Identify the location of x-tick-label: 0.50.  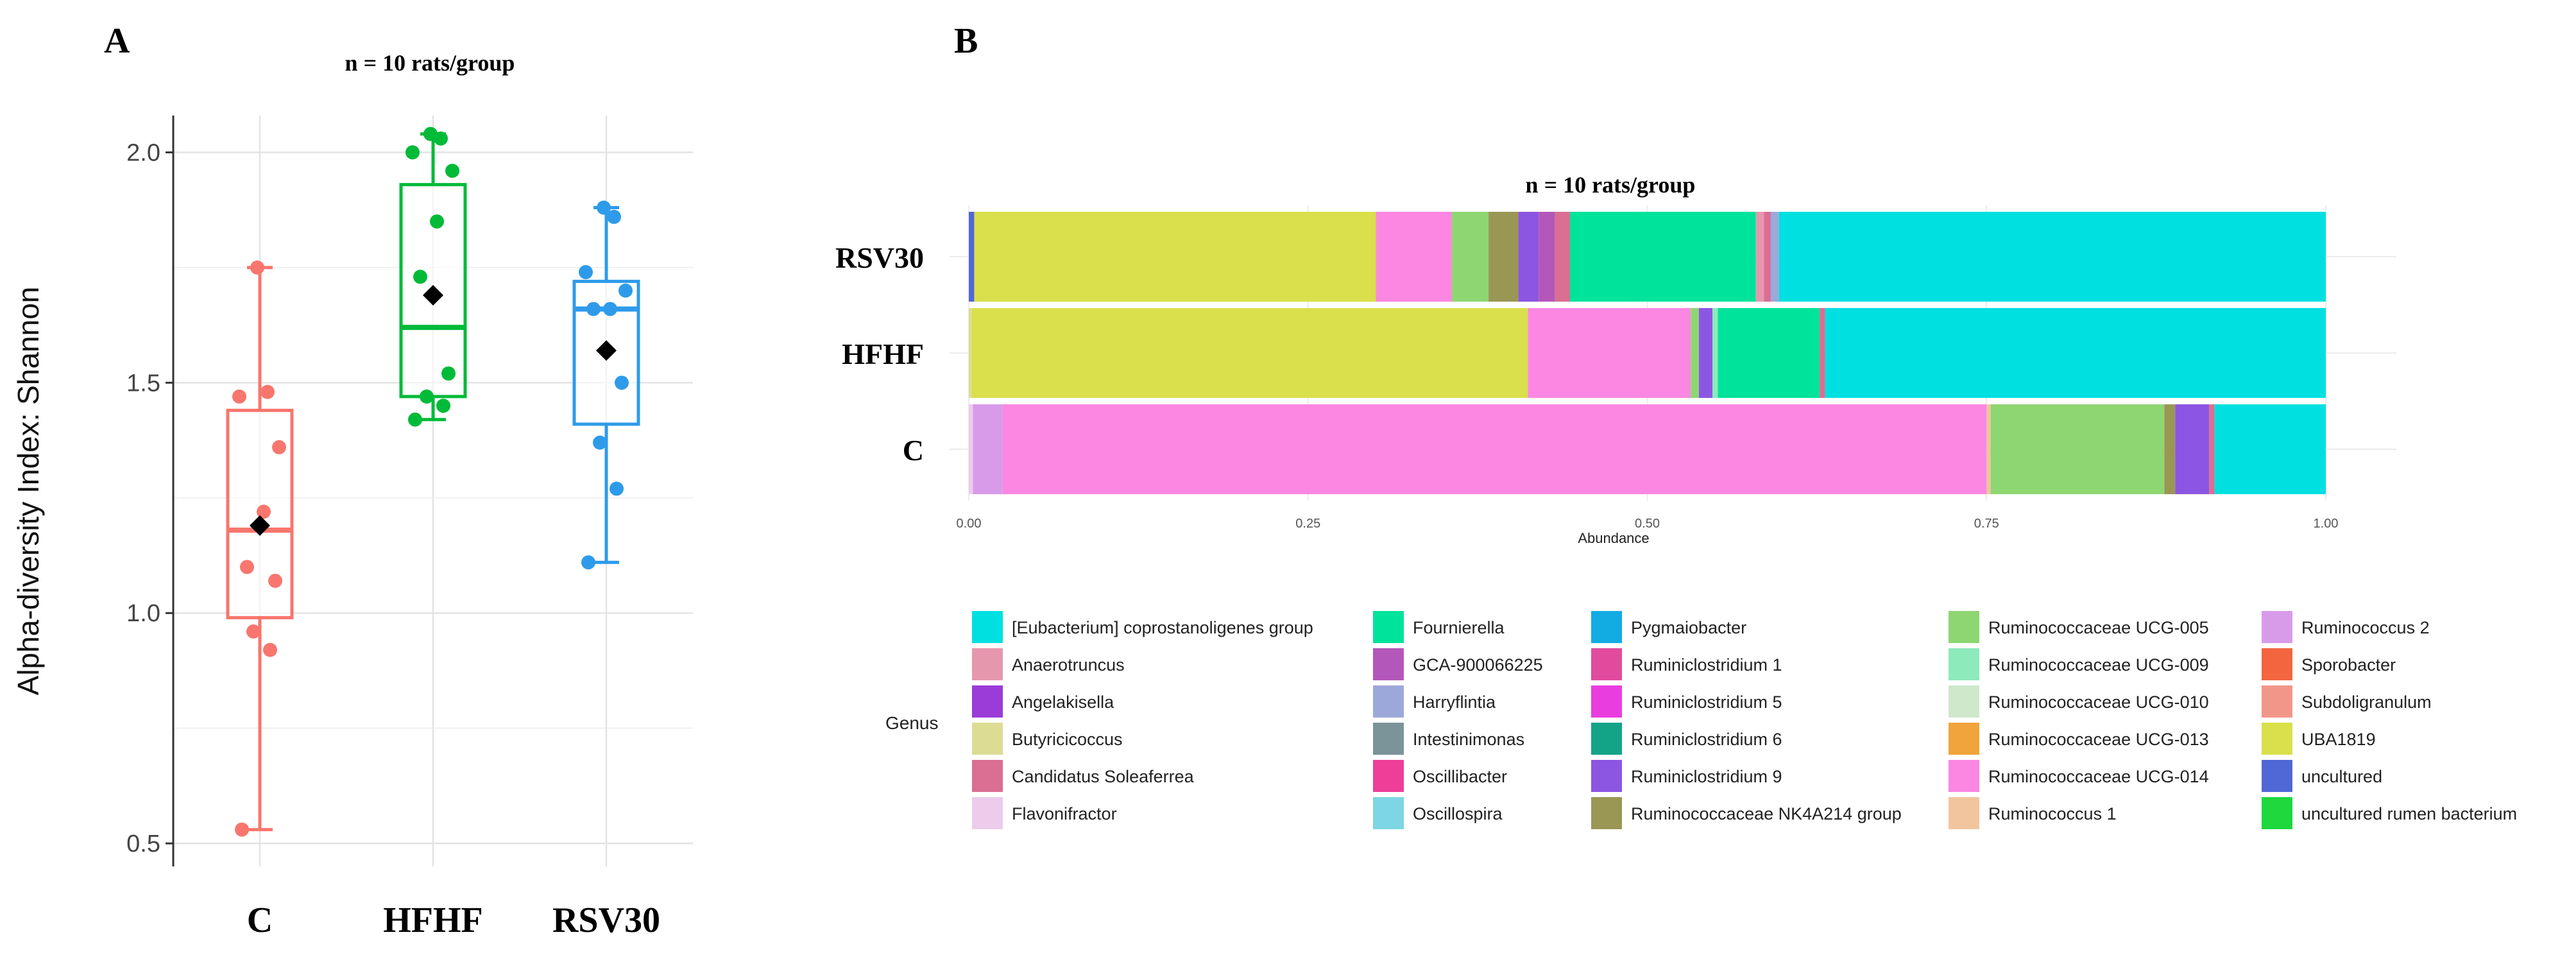
(1647, 524).